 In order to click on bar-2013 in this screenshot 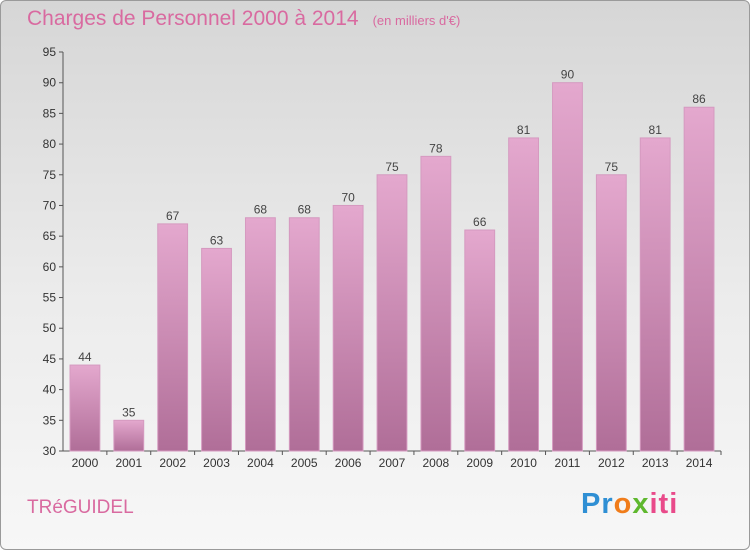, I will do `click(655, 294)`.